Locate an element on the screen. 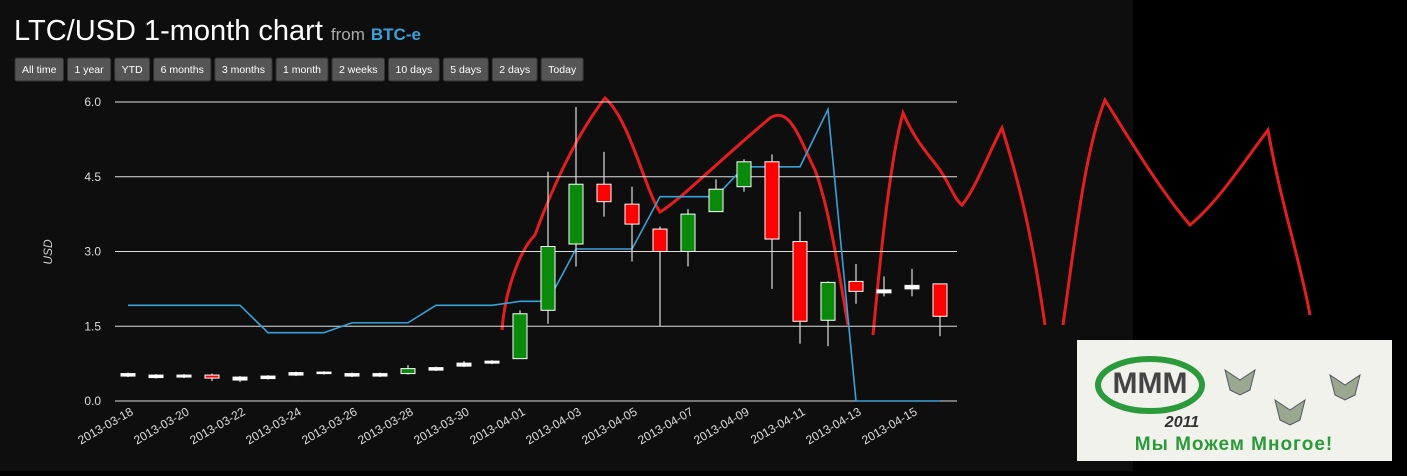 The height and width of the screenshot is (476, 1407). logo-year: 2011 is located at coordinates (1182, 422).